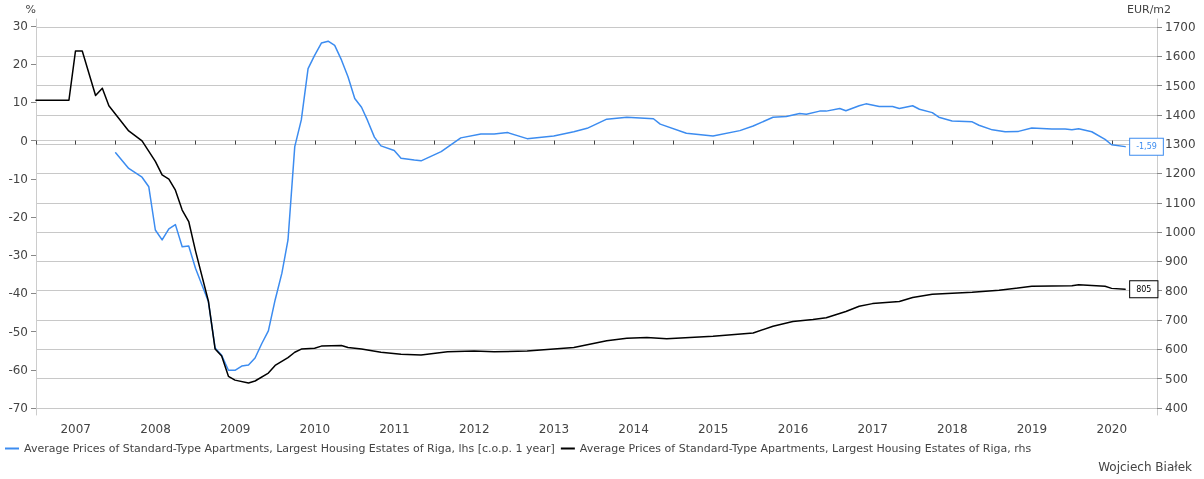  What do you see at coordinates (20, 25) in the screenshot?
I see `y-tick-label: 30` at bounding box center [20, 25].